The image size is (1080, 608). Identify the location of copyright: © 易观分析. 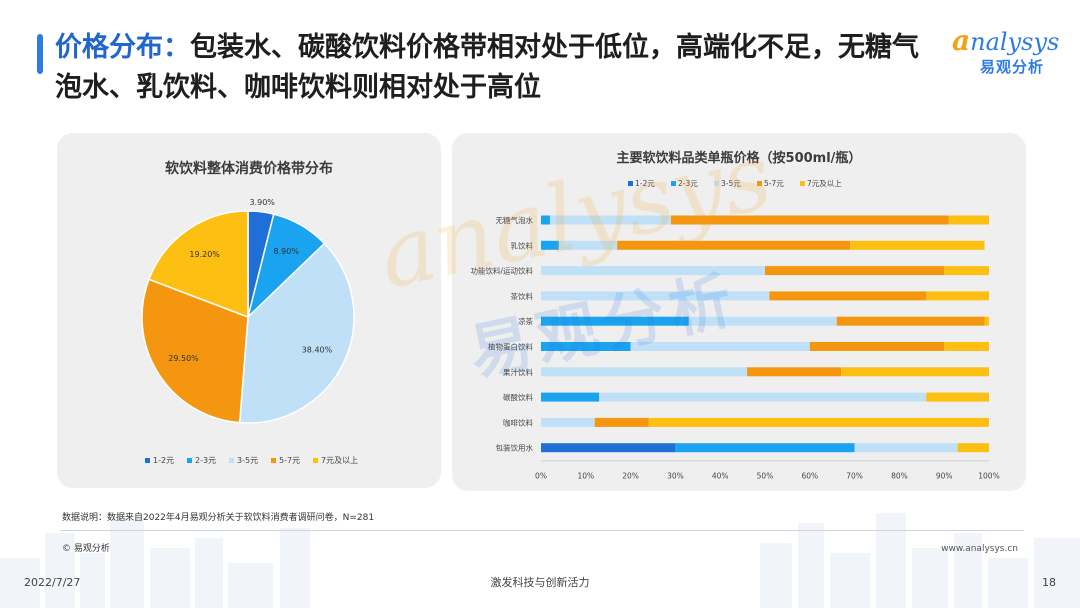
(86, 549).